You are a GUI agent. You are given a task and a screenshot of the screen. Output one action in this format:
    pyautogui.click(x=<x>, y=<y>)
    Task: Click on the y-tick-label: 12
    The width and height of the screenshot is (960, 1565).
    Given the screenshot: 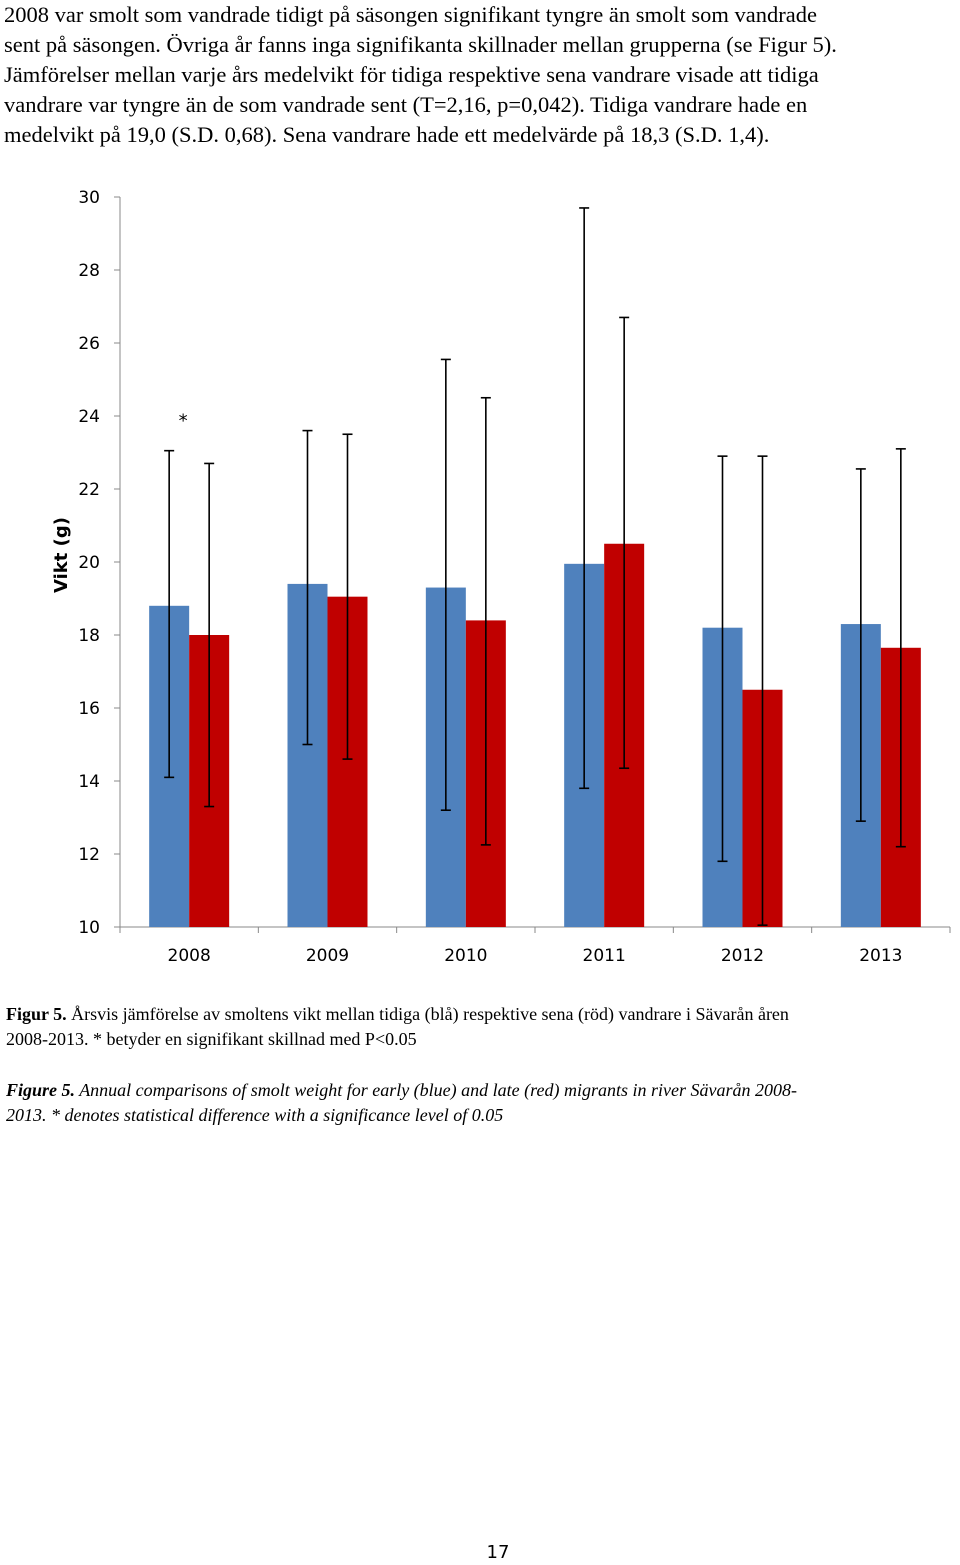 What is the action you would take?
    pyautogui.click(x=89, y=855)
    